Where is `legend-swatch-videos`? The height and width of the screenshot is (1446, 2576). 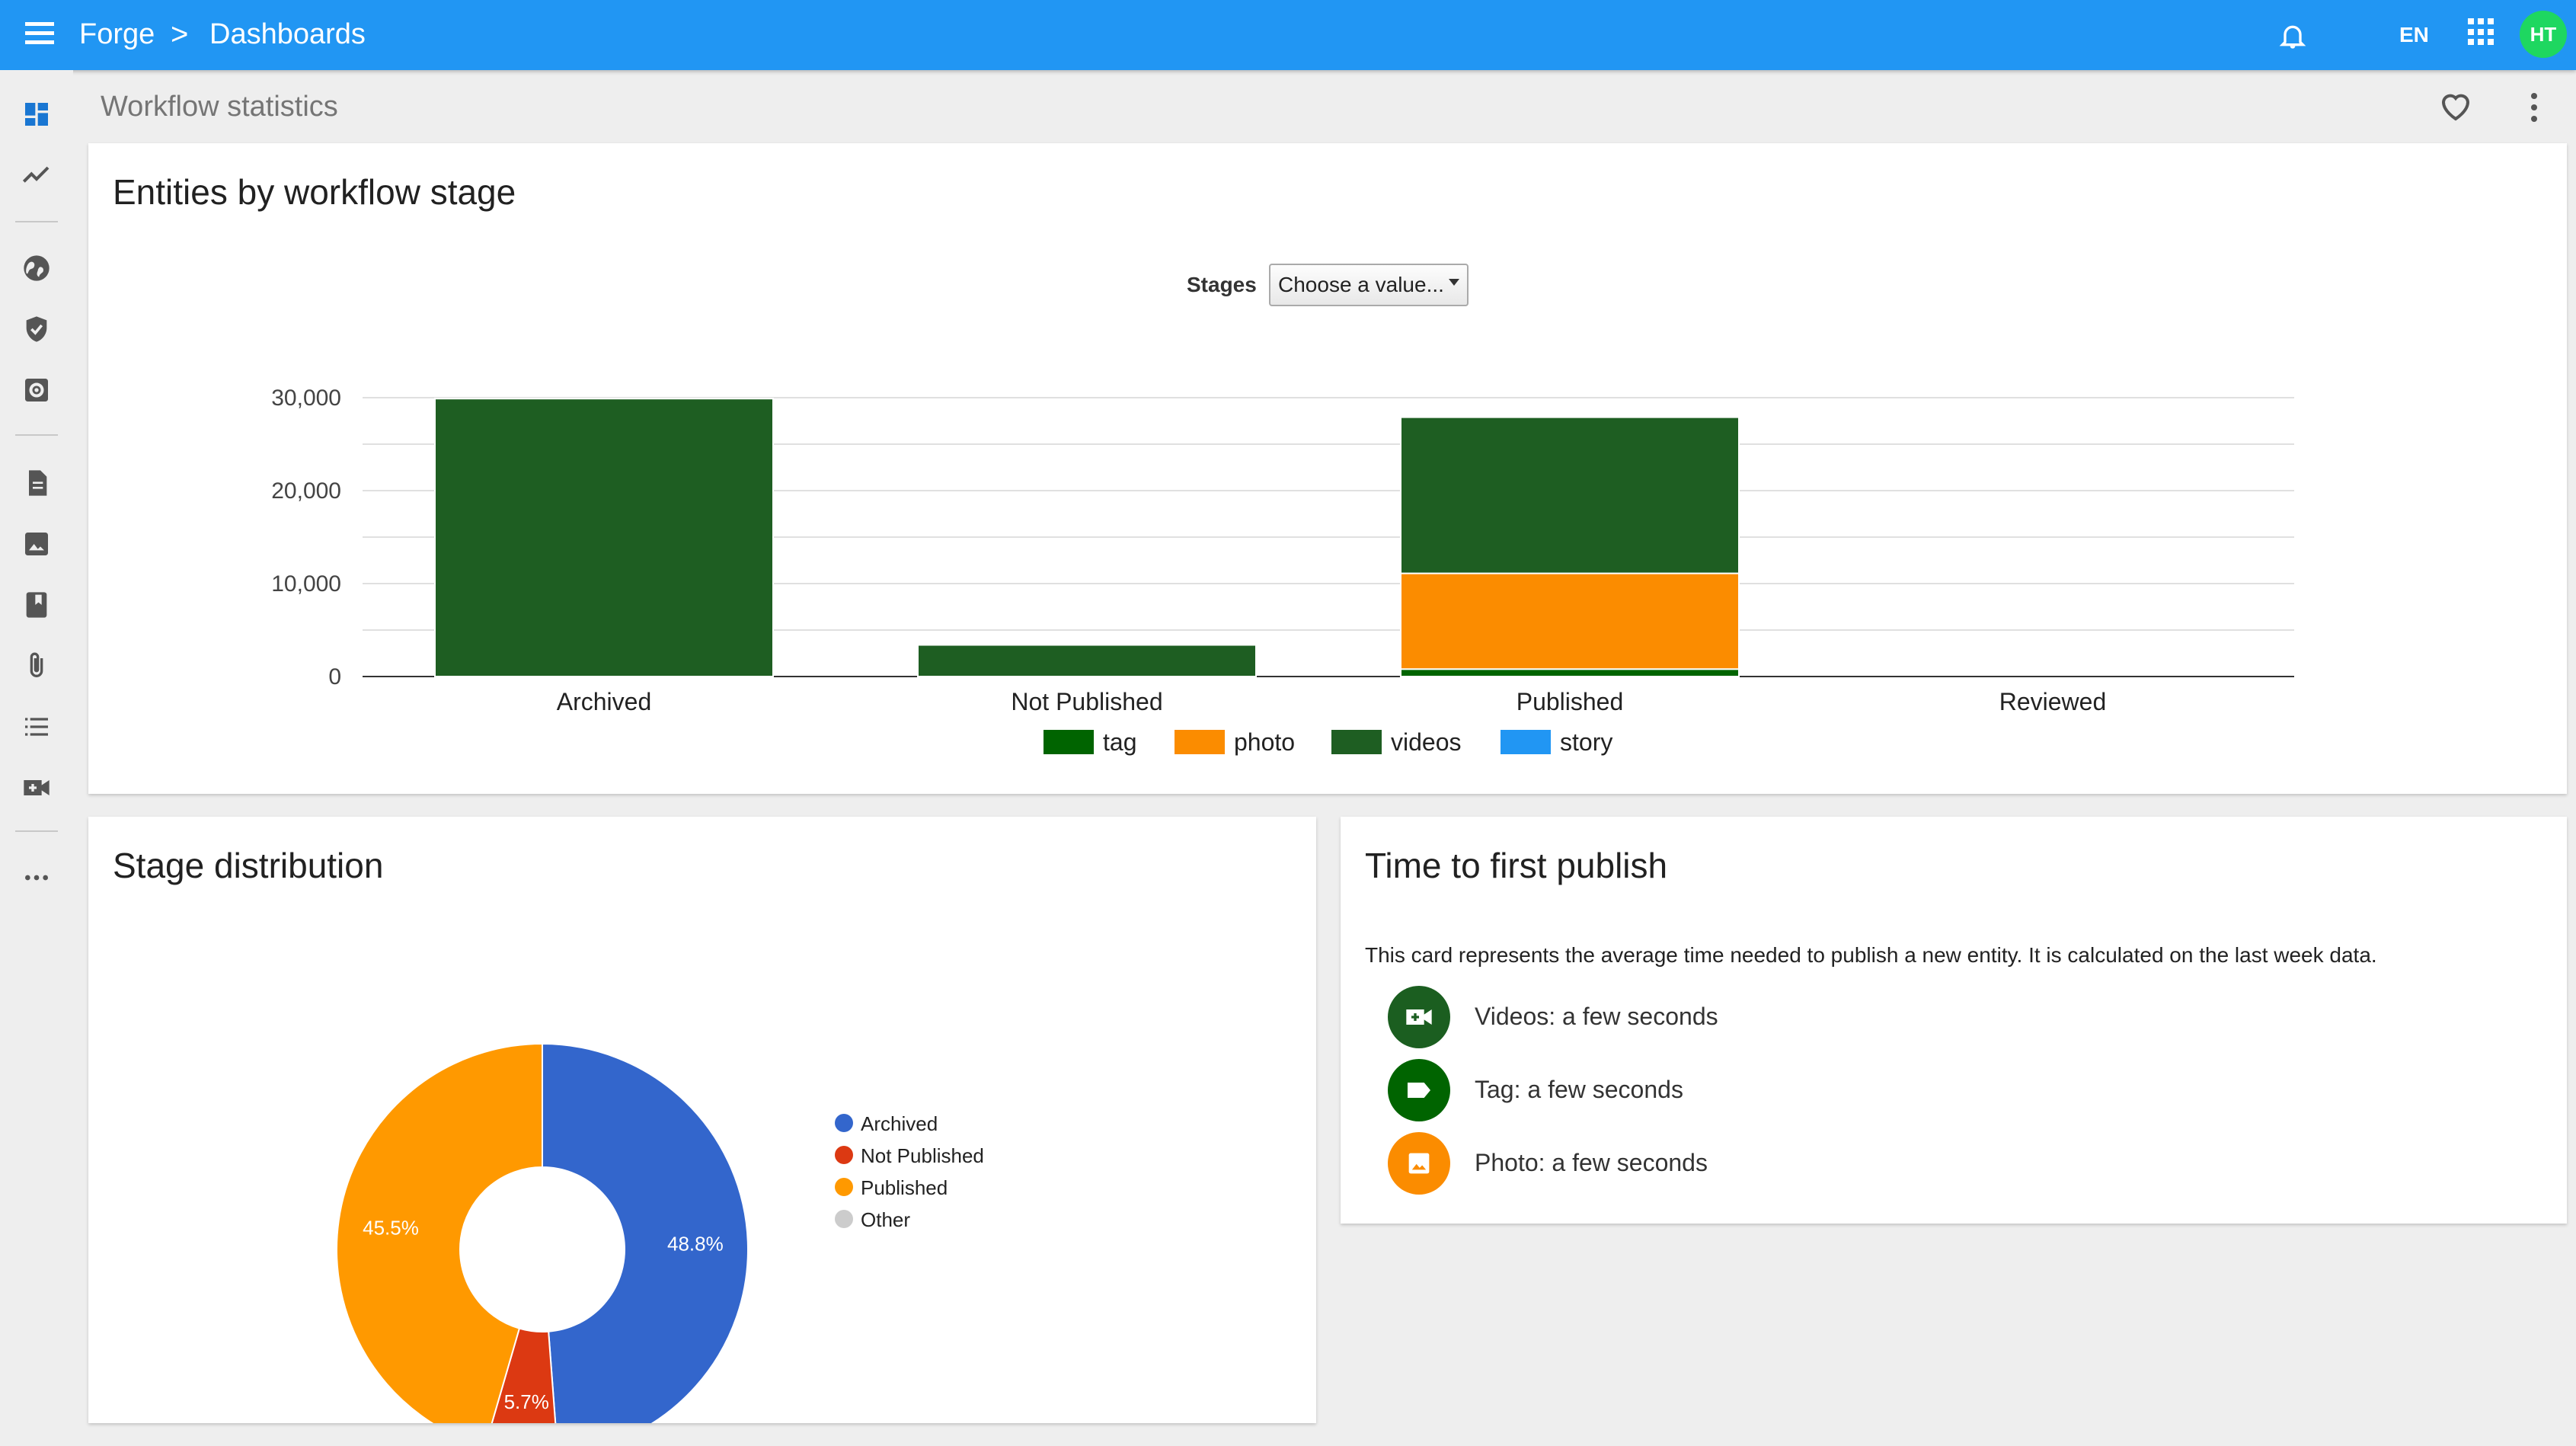
legend-swatch-videos is located at coordinates (1356, 742).